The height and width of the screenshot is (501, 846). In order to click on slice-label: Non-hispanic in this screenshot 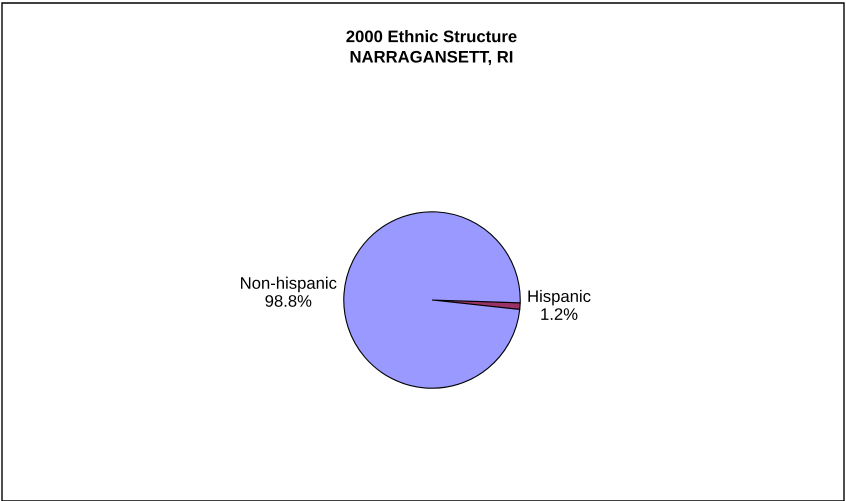, I will do `click(288, 284)`.